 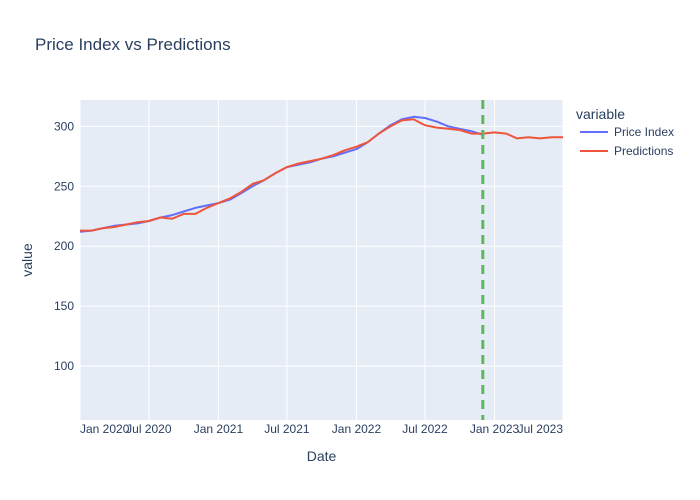 I want to click on y-tick-label: 200, so click(x=64, y=246).